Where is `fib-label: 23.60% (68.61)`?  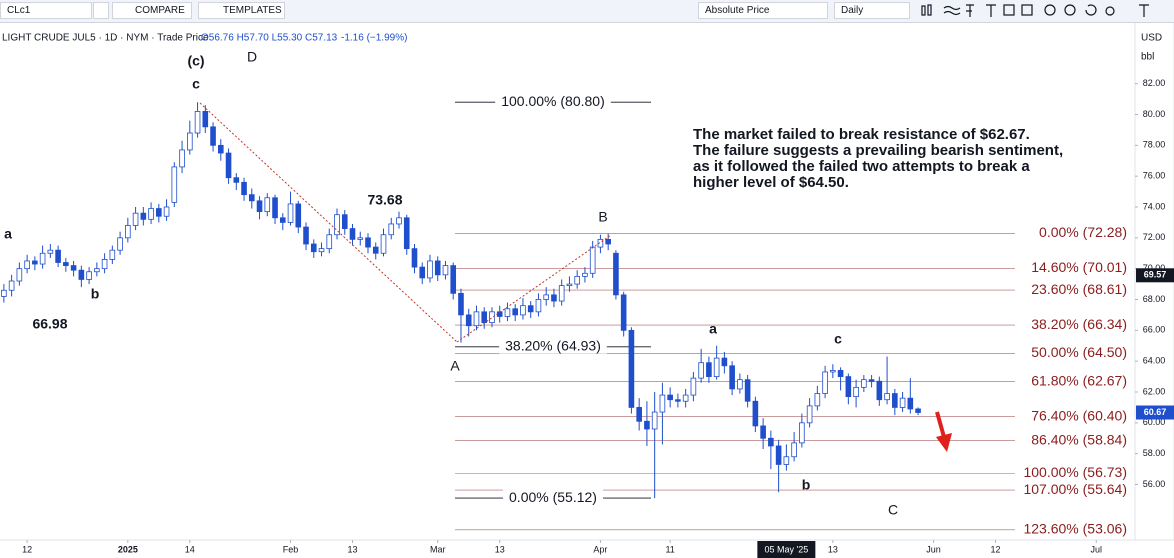
fib-label: 23.60% (68.61) is located at coordinates (1079, 289).